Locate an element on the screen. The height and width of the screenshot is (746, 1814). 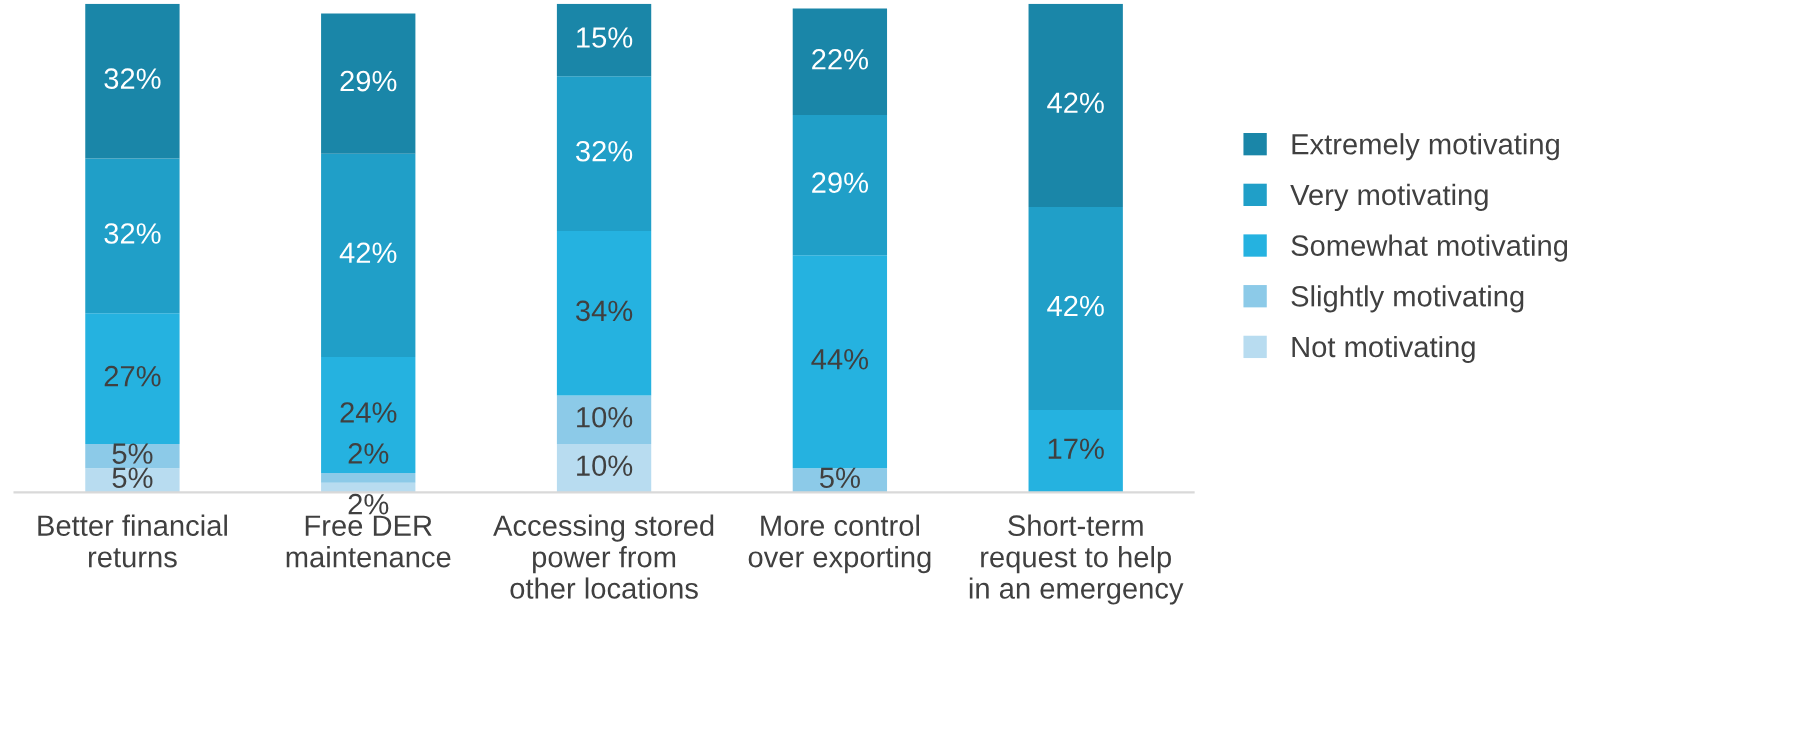
data-label: 15% is located at coordinates (605, 37).